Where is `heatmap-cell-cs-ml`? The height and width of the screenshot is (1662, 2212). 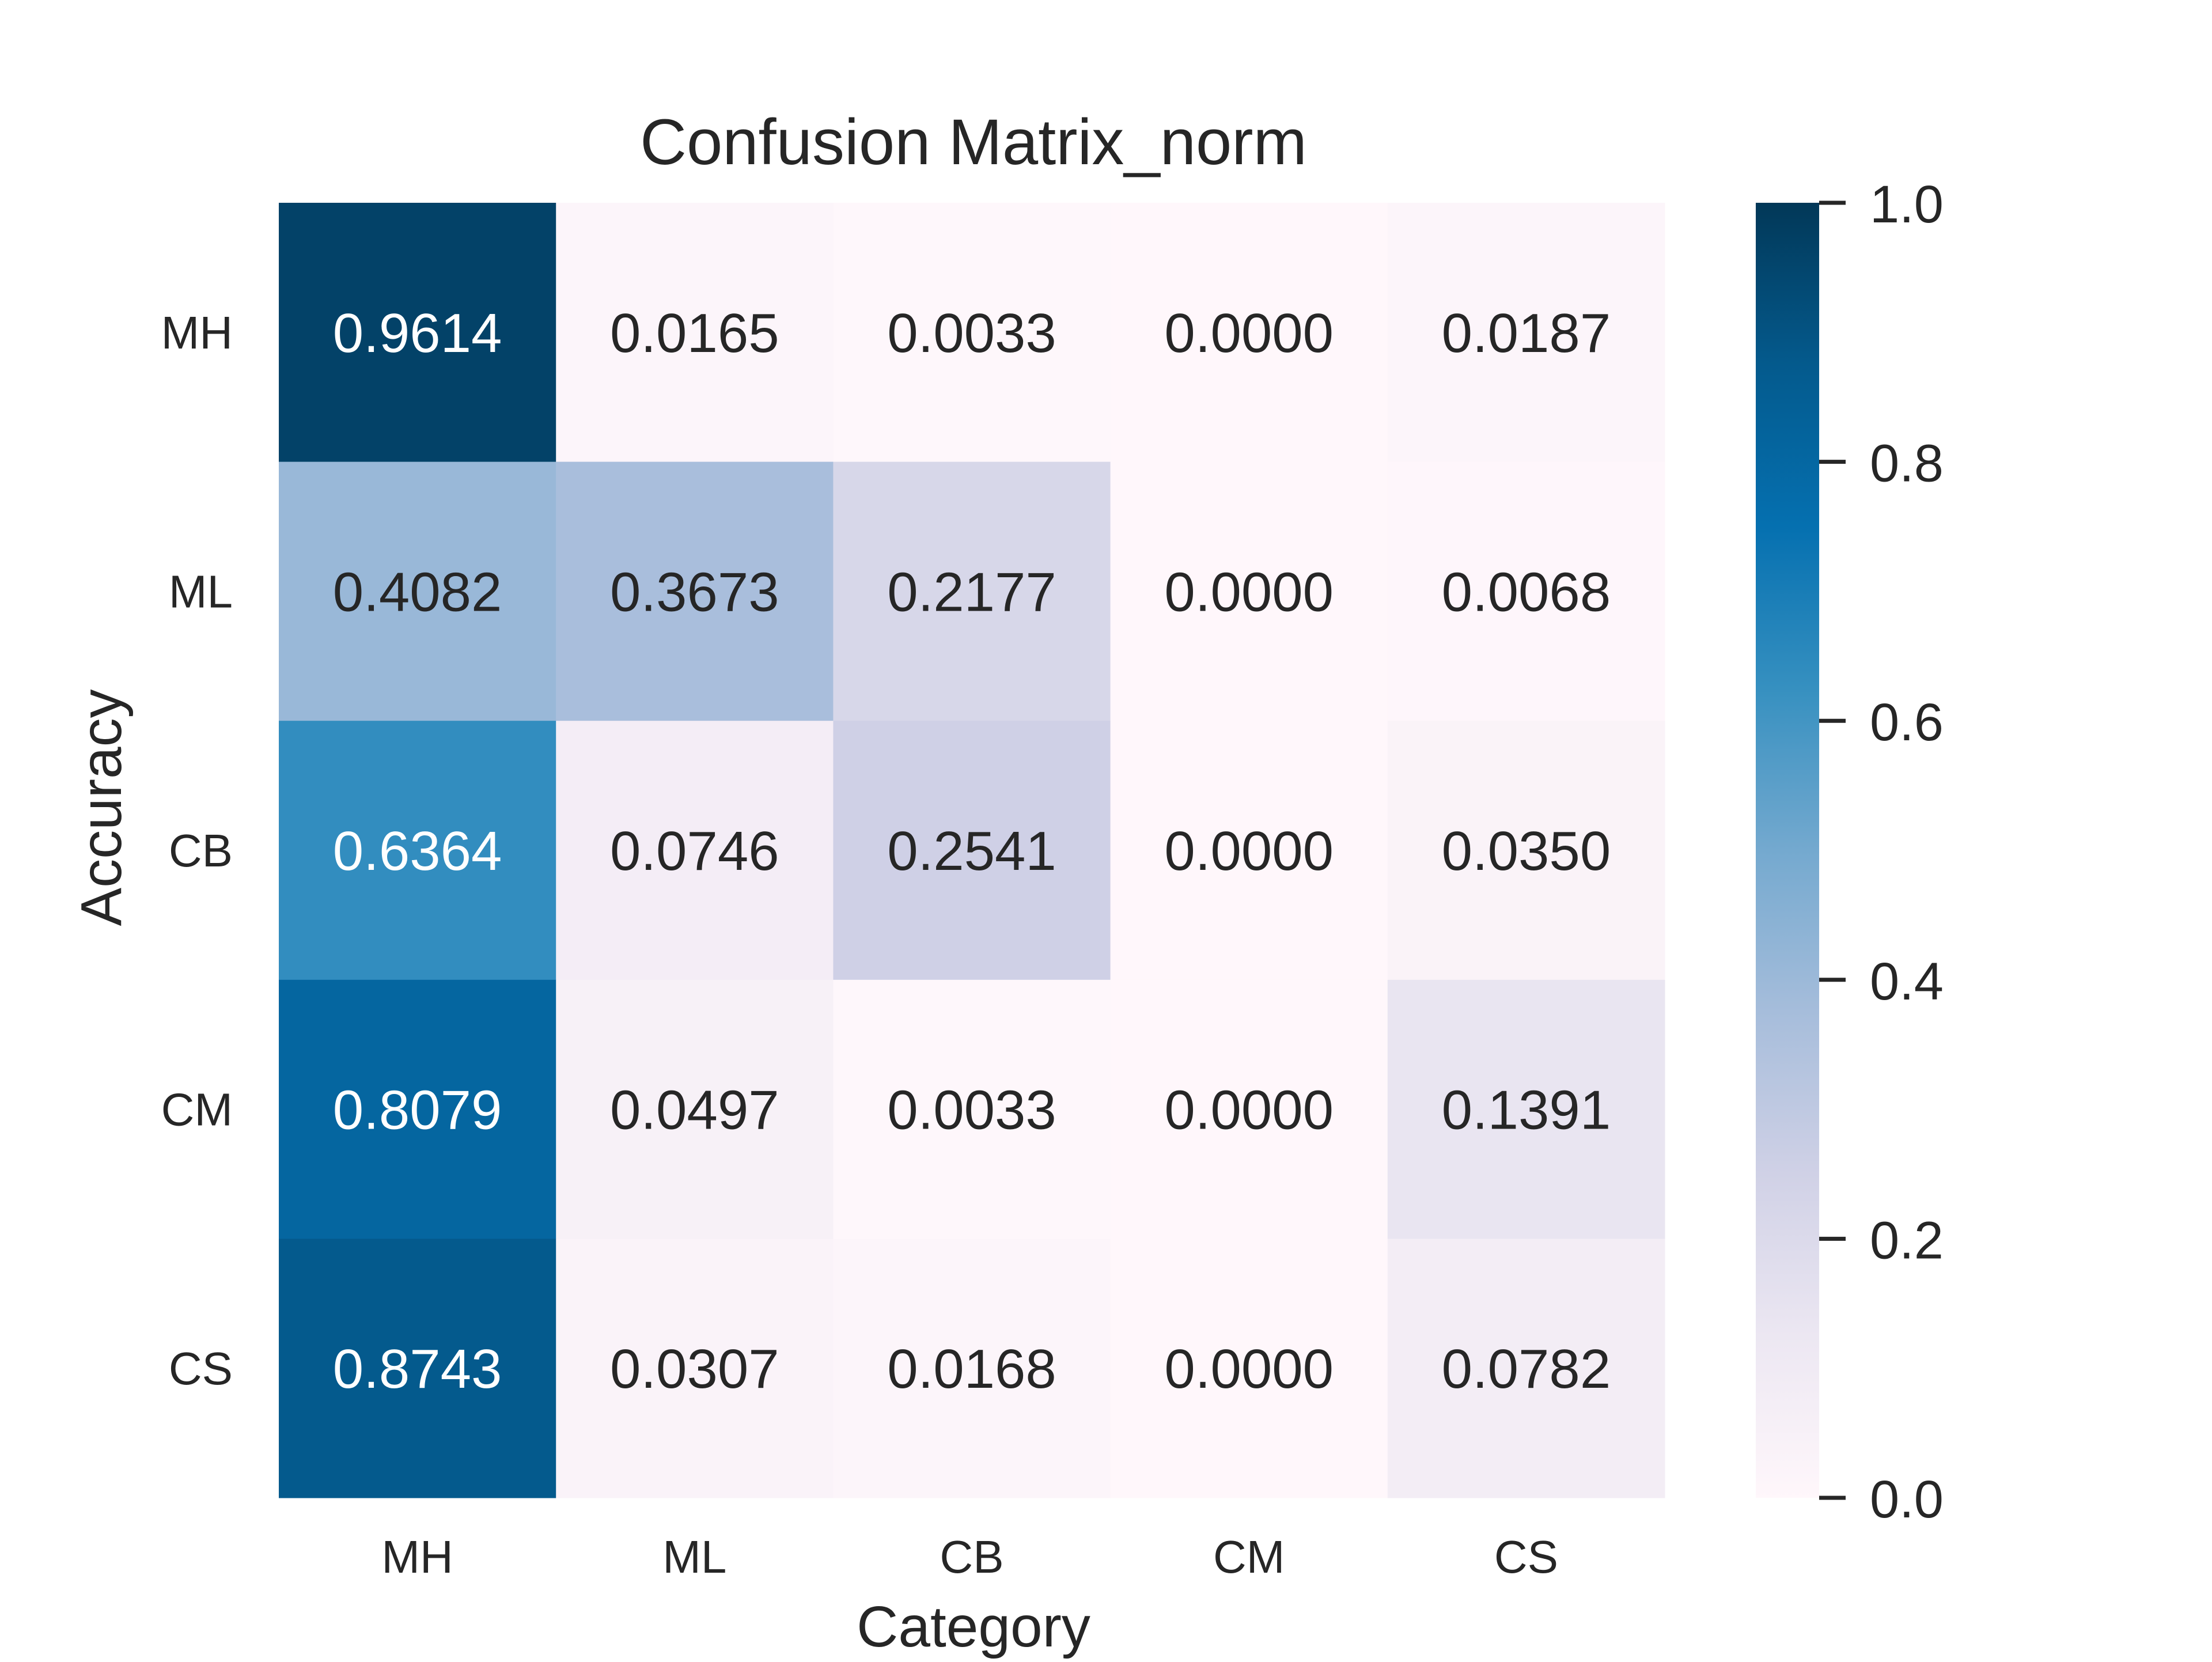 heatmap-cell-cs-ml is located at coordinates (695, 1369).